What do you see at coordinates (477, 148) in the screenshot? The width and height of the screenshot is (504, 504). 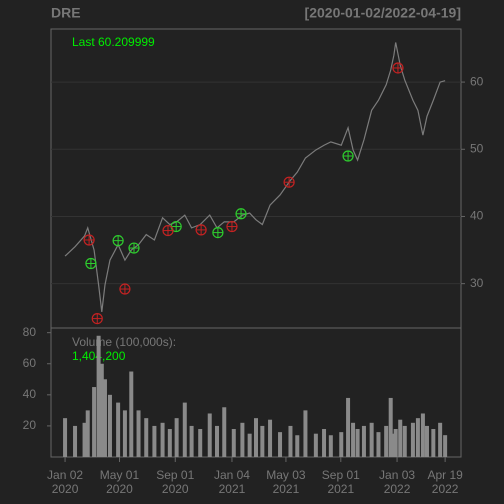 I see `y-tick-label: 50` at bounding box center [477, 148].